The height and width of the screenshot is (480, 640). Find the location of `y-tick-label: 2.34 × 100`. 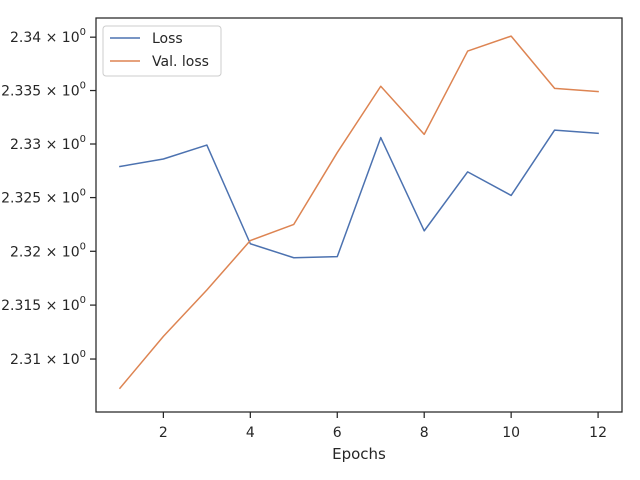

y-tick-label: 2.34 × 100 is located at coordinates (48, 36).